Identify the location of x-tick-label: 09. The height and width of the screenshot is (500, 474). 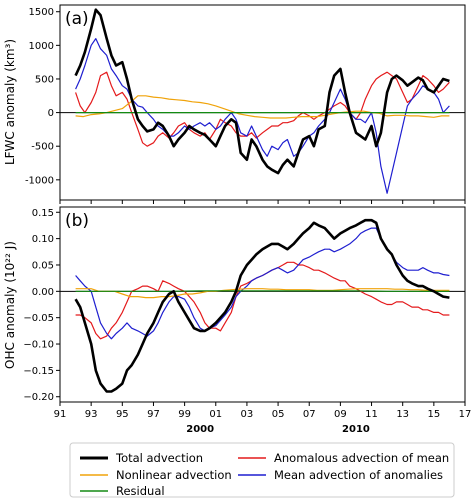
(340, 414).